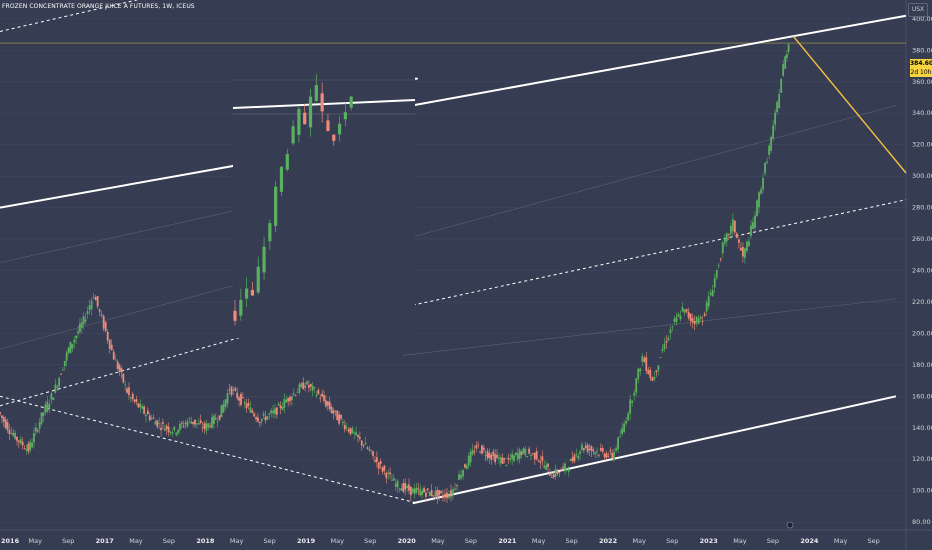 This screenshot has height=550, width=932. Describe the element at coordinates (10, 541) in the screenshot. I see `x-tick-label: 2016` at that location.